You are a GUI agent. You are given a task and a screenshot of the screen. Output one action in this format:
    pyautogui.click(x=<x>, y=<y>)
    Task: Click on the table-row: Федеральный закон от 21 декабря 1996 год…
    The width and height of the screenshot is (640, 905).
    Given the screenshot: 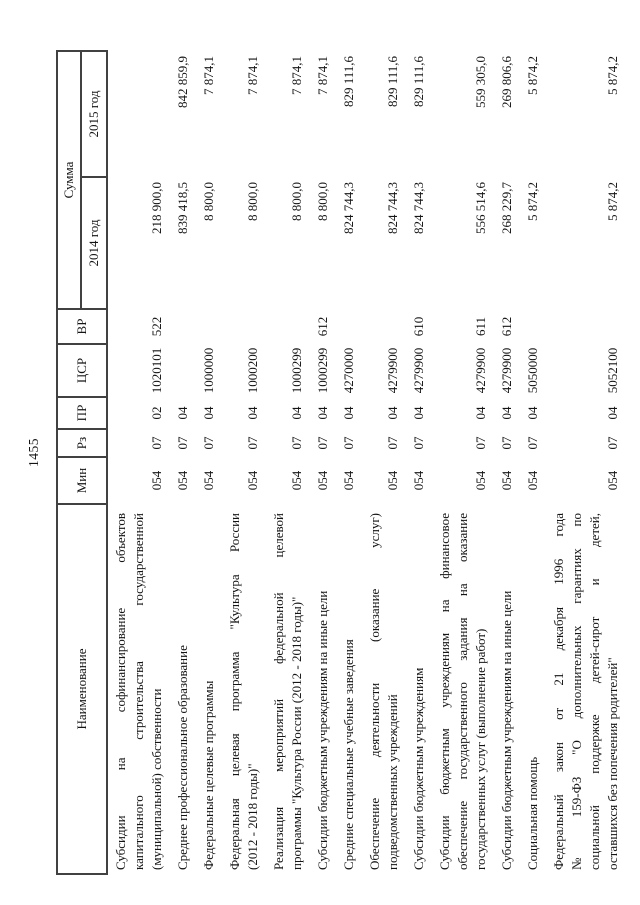 What is the action you would take?
    pyautogui.click(x=586, y=462)
    